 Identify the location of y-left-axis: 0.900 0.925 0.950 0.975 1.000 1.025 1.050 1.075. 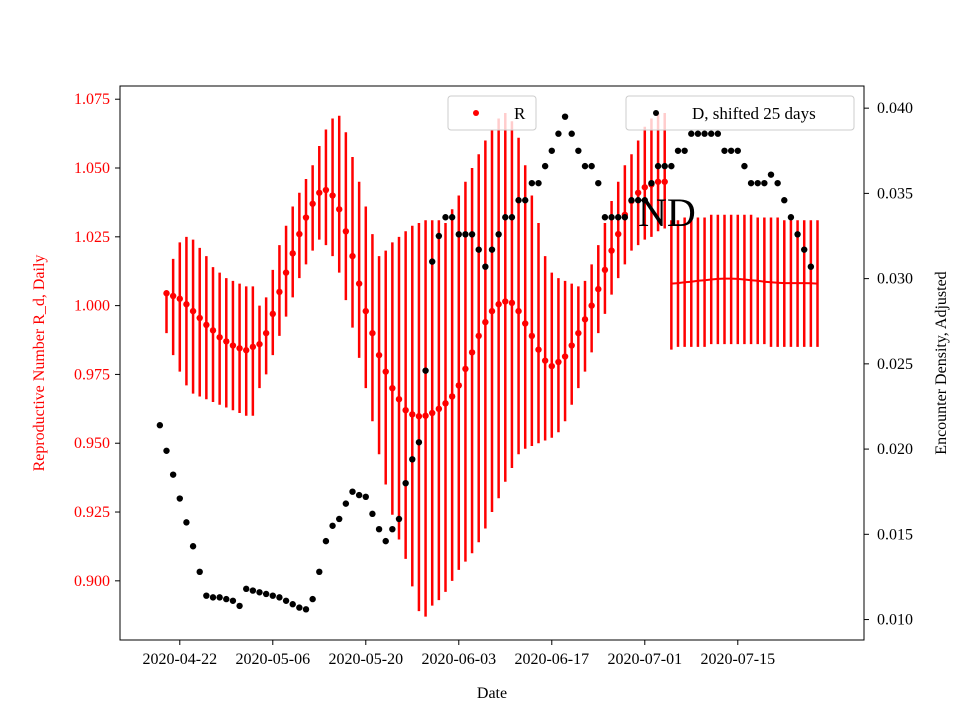
(97, 340).